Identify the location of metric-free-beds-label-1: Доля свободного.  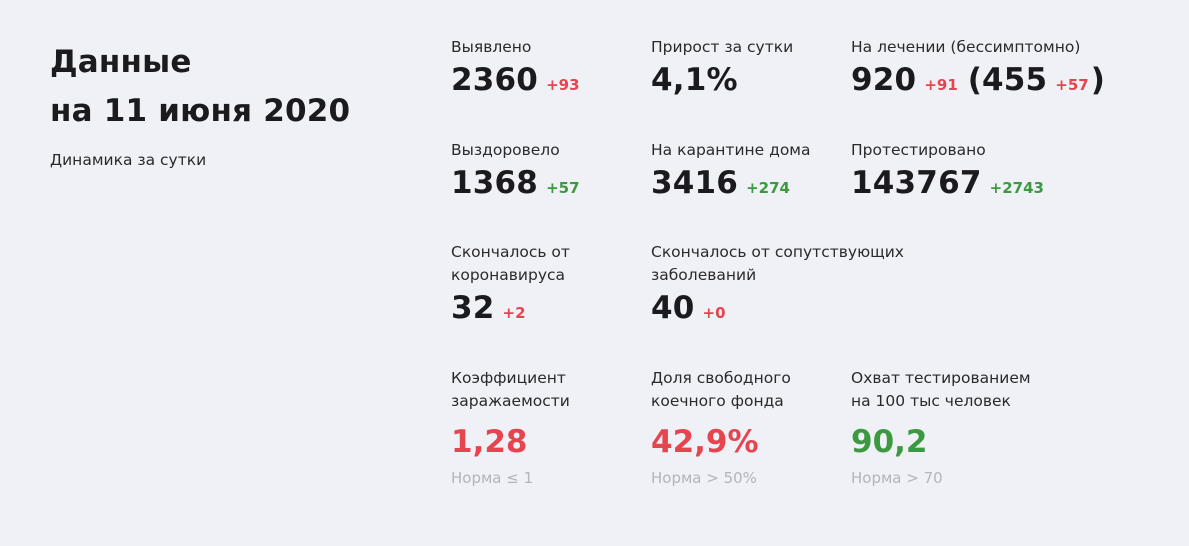
(721, 378).